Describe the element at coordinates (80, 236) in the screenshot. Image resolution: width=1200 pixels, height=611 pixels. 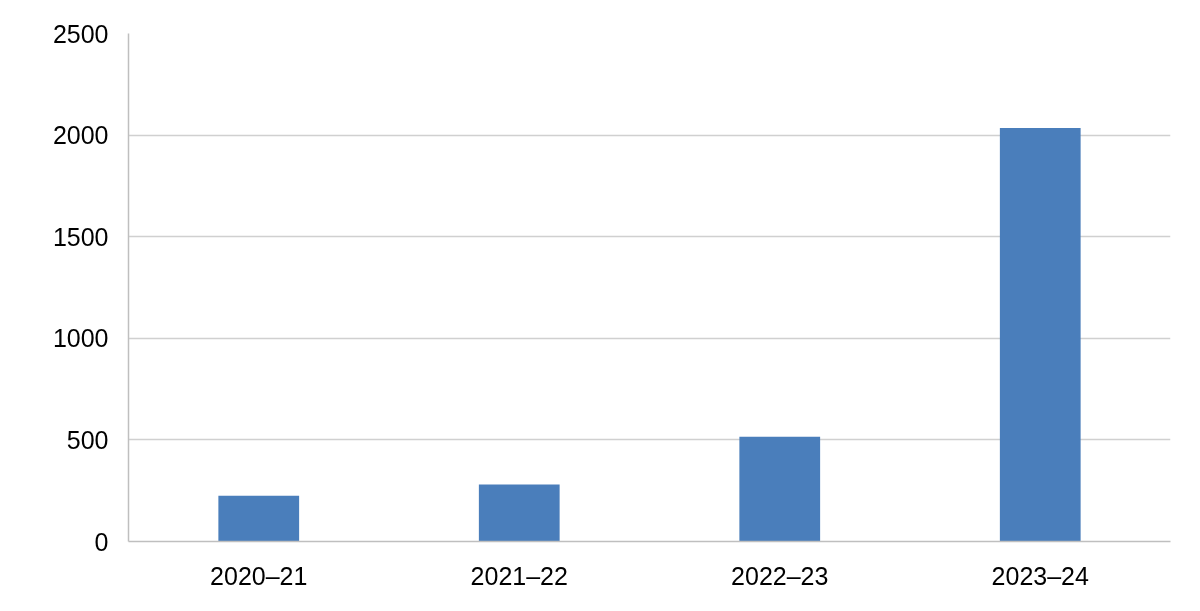
I see `y-tick-label: 1500` at that location.